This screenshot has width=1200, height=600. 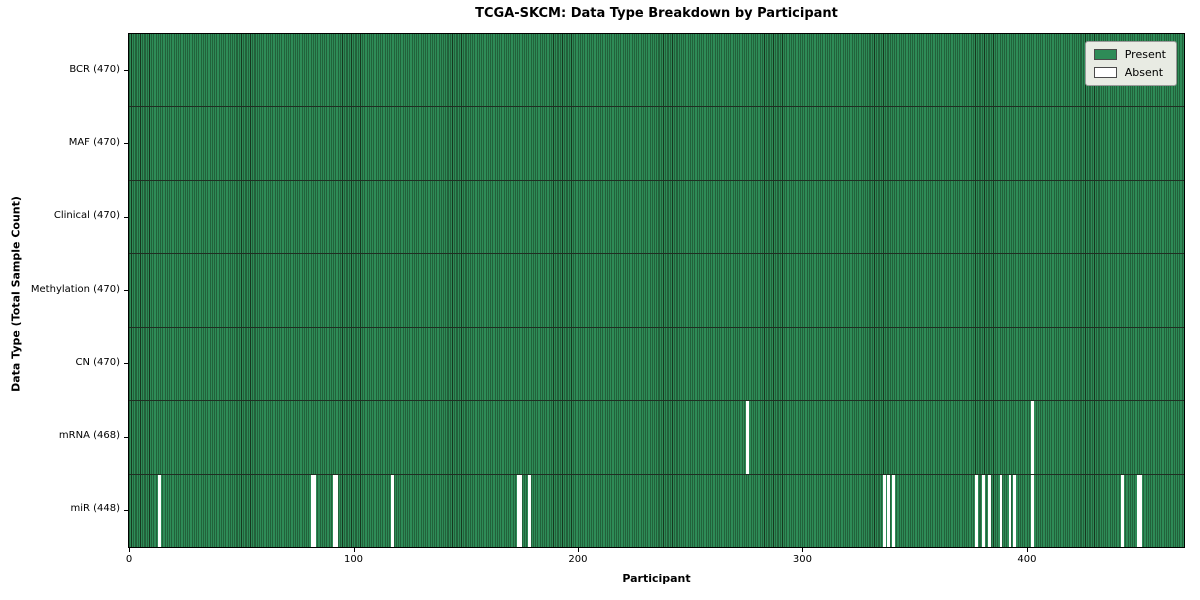 I want to click on y-tick-label: MAF (470), so click(x=94, y=142).